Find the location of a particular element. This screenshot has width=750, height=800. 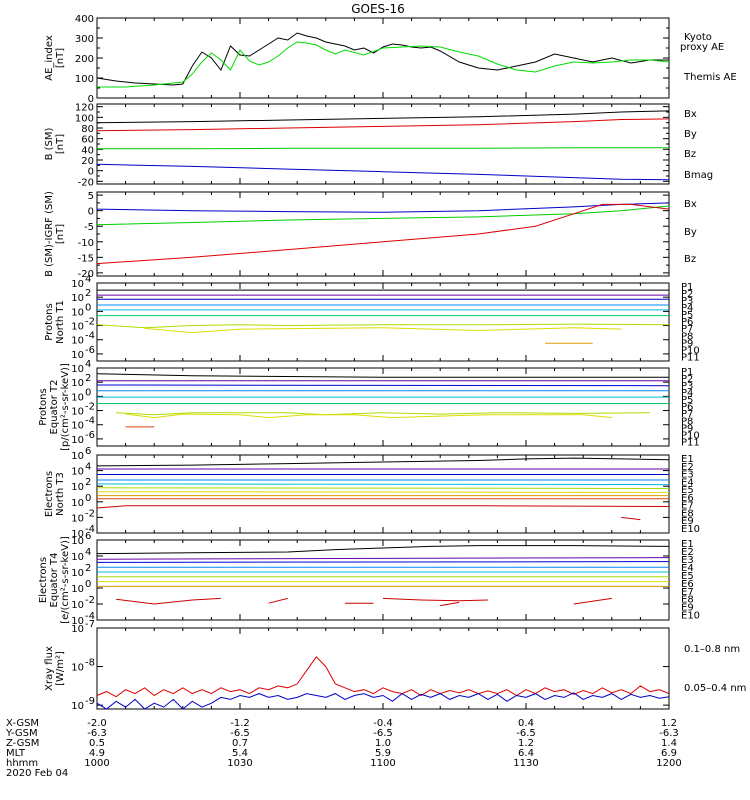

legend-entry: E8 is located at coordinates (687, 513).